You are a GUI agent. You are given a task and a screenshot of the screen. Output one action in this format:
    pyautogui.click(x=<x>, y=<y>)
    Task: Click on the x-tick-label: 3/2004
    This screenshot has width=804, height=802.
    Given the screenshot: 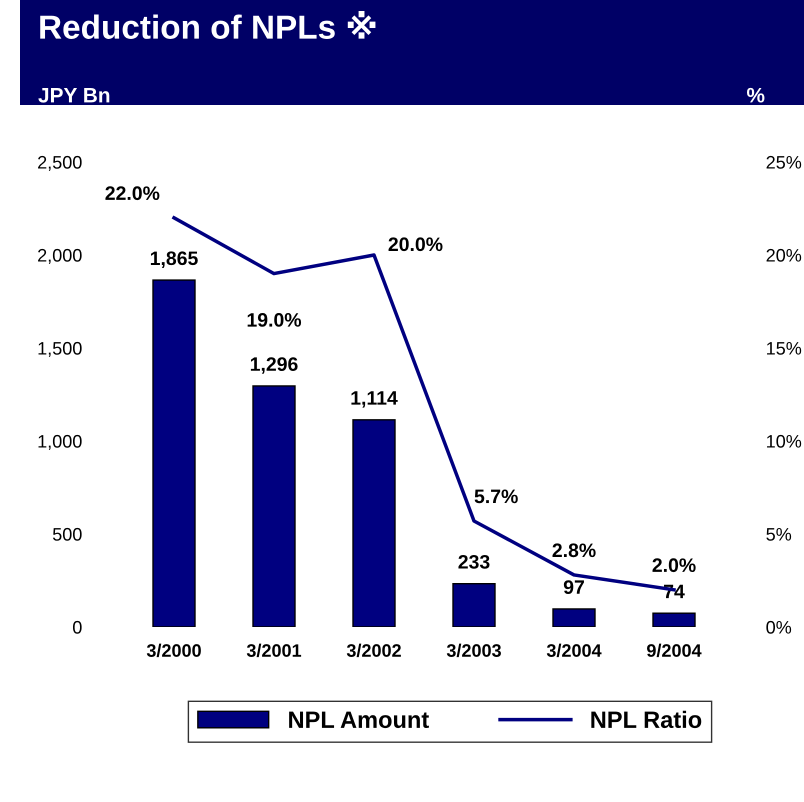 What is the action you would take?
    pyautogui.click(x=574, y=651)
    